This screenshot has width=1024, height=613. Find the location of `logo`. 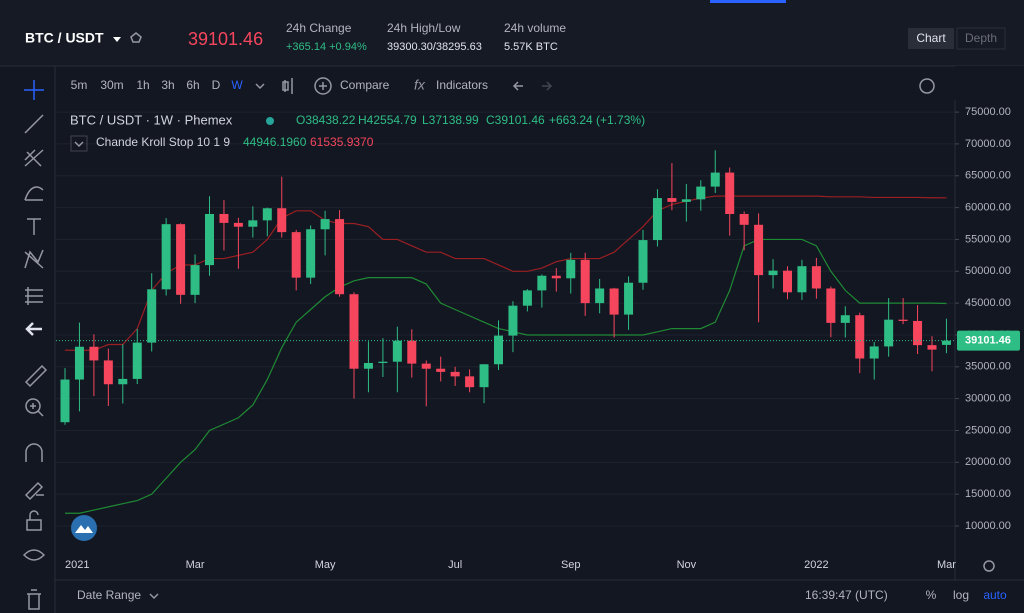

logo is located at coordinates (84, 528).